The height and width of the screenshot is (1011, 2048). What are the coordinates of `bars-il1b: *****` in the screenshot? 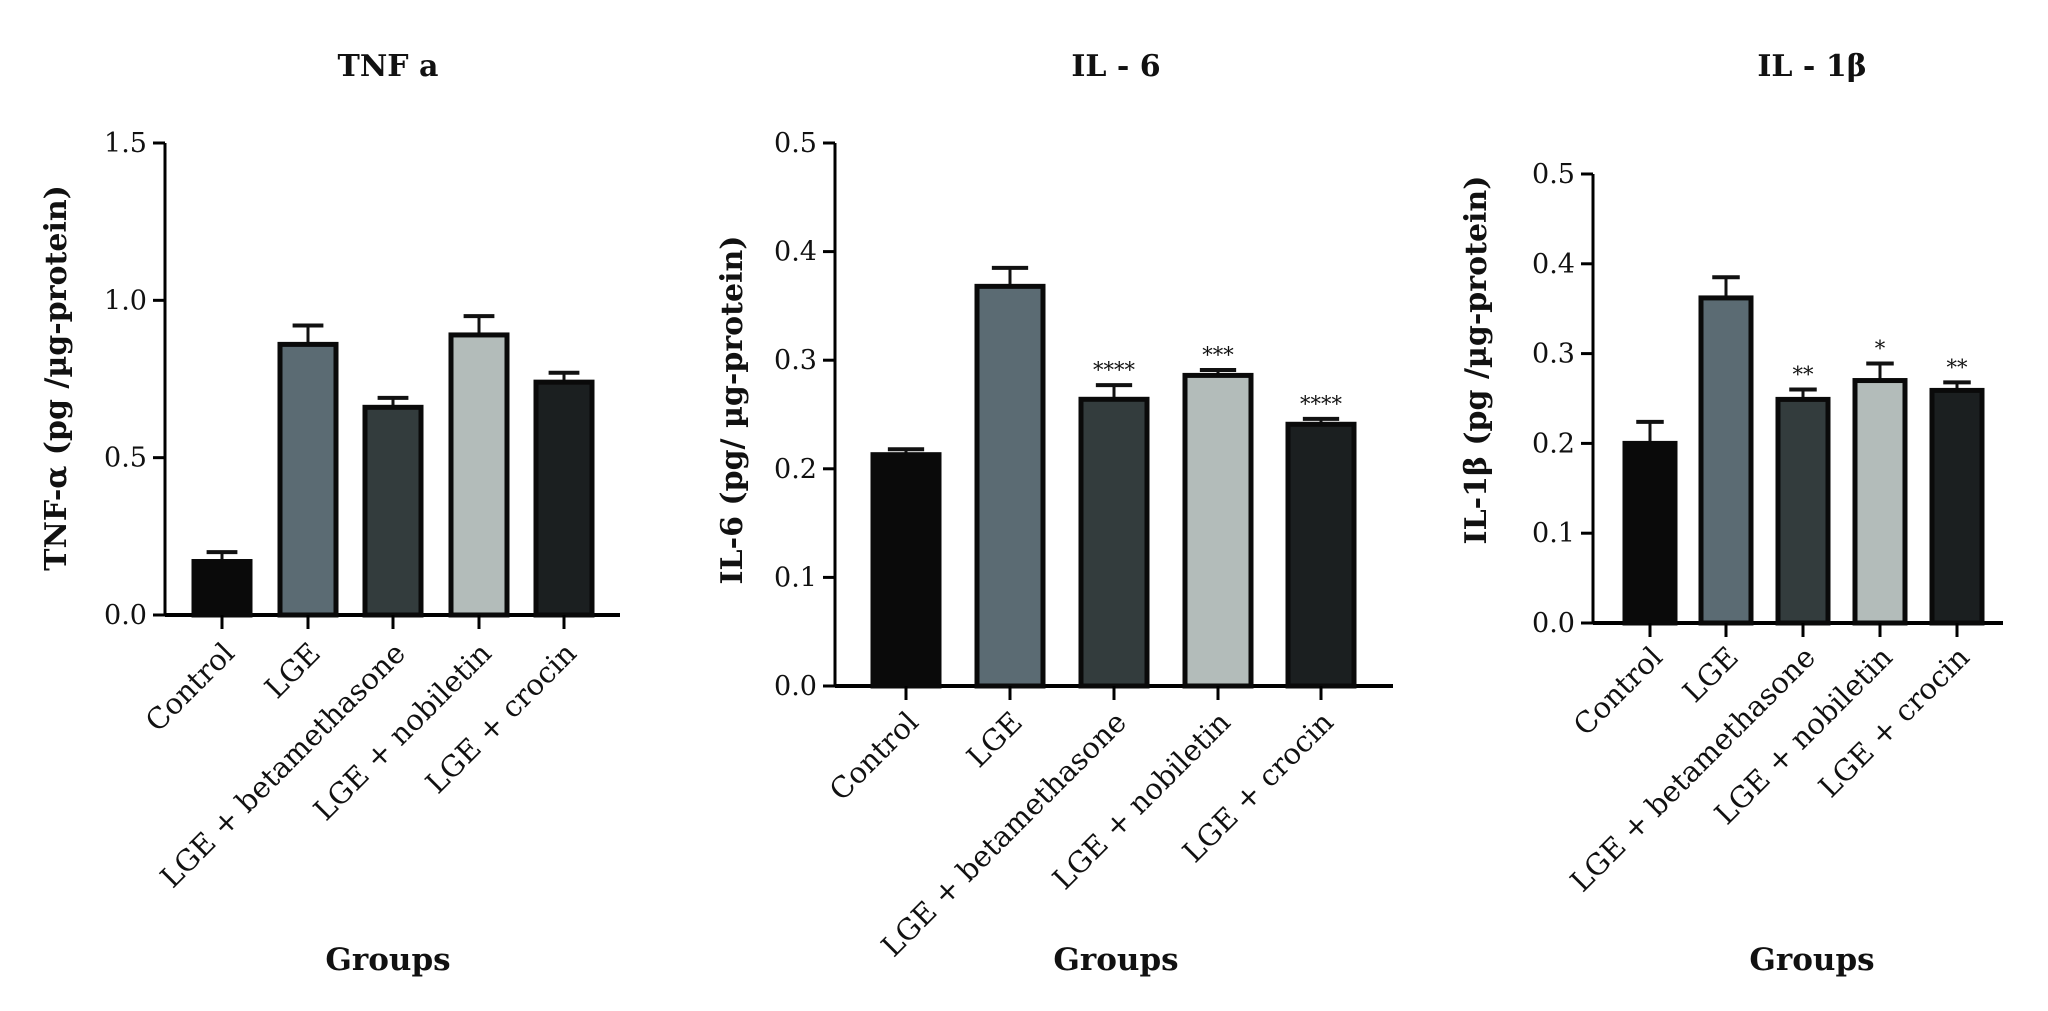 It's located at (1803, 456).